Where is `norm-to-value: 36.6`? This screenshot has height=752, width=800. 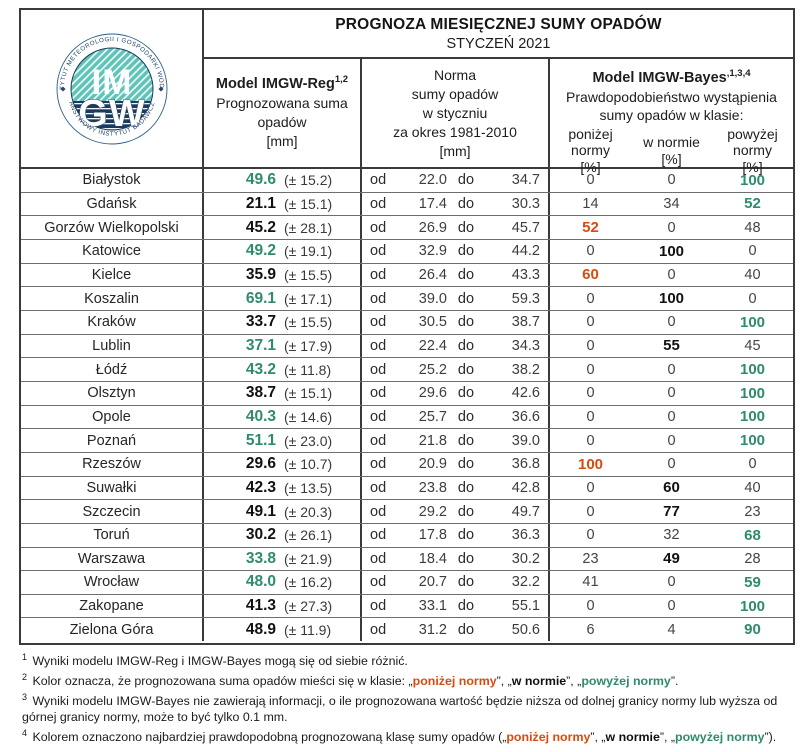
norm-to-value: 36.6 is located at coordinates (525, 416).